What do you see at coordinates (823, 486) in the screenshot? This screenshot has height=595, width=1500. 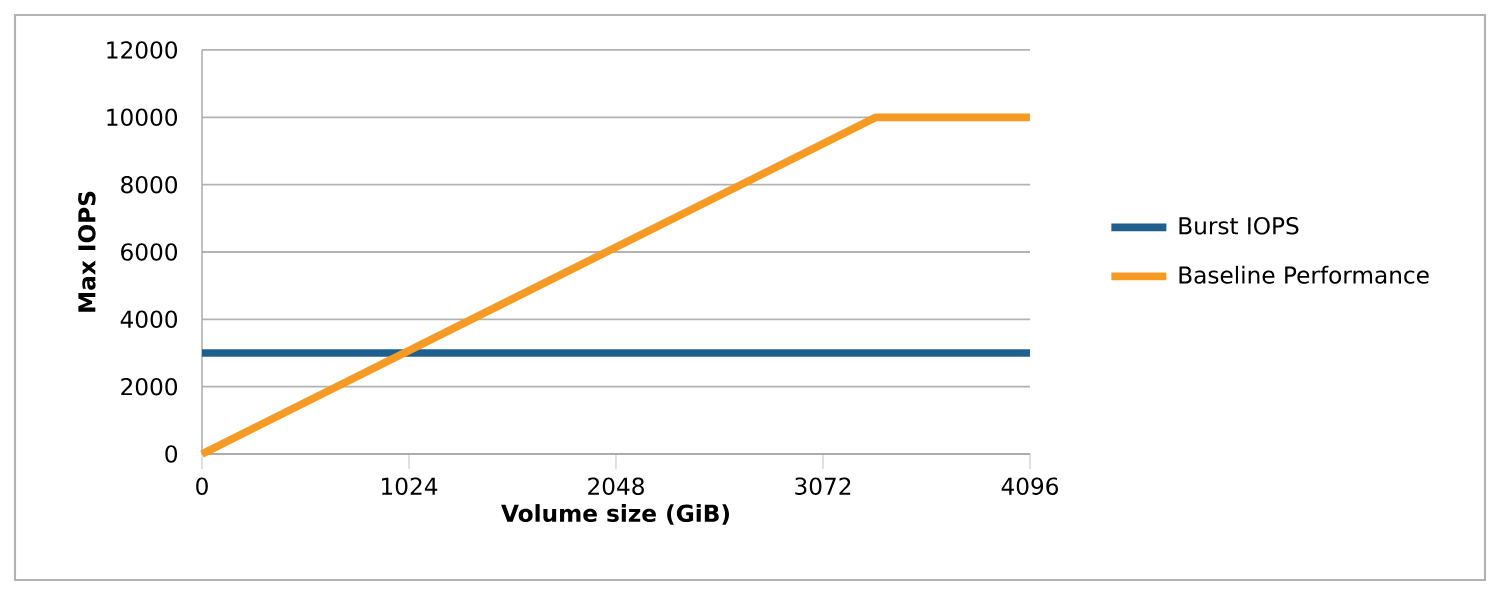 I see `x-tick-label: 3072` at bounding box center [823, 486].